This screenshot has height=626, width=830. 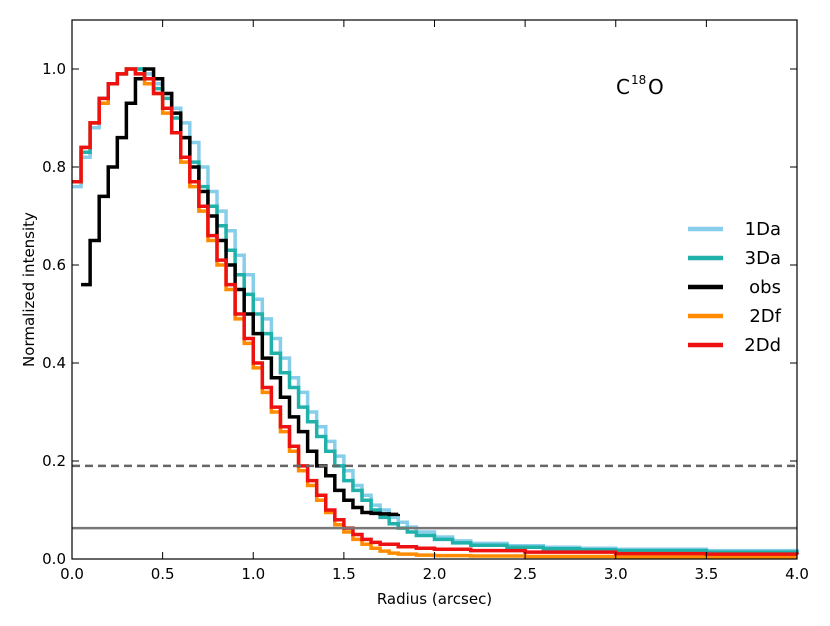 I want to click on y-tick-label: 0.0, so click(x=54, y=559).